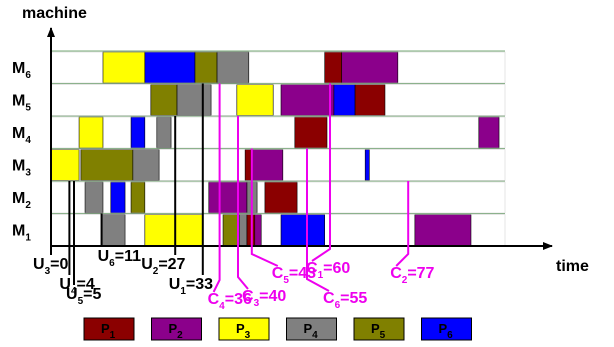 The width and height of the screenshot is (614, 347). I want to click on completion-marker-label: C1=60, so click(328, 270).